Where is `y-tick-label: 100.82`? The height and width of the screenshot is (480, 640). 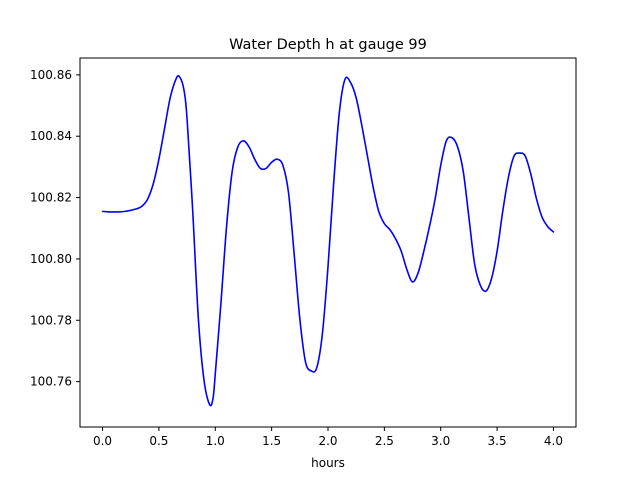 y-tick-label: 100.82 is located at coordinates (51, 198).